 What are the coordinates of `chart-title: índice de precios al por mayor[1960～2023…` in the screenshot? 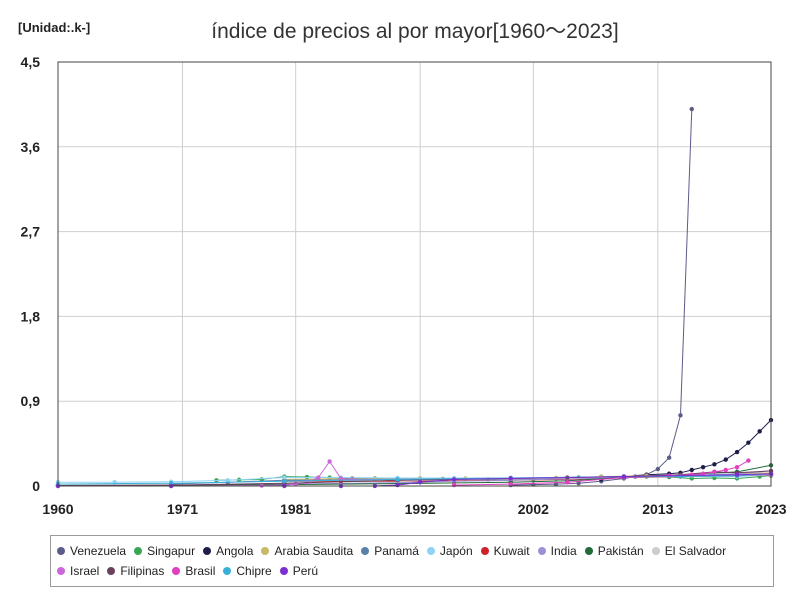 It's located at (415, 31).